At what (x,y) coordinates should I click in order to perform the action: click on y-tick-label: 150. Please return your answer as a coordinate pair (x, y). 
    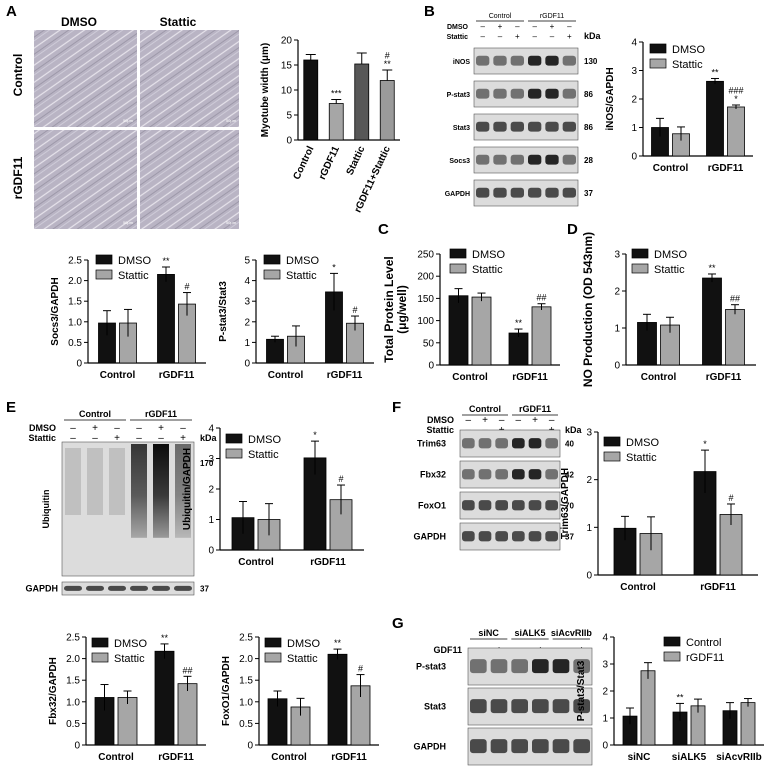
    Looking at the image, I should click on (425, 299).